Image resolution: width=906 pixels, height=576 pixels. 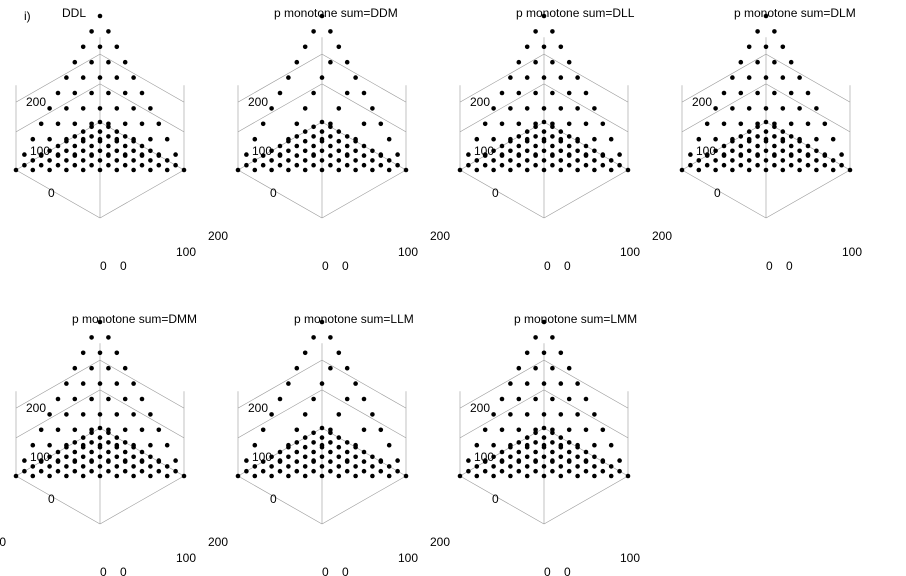 What do you see at coordinates (325, 266) in the screenshot?
I see `y-tick-label: 0` at bounding box center [325, 266].